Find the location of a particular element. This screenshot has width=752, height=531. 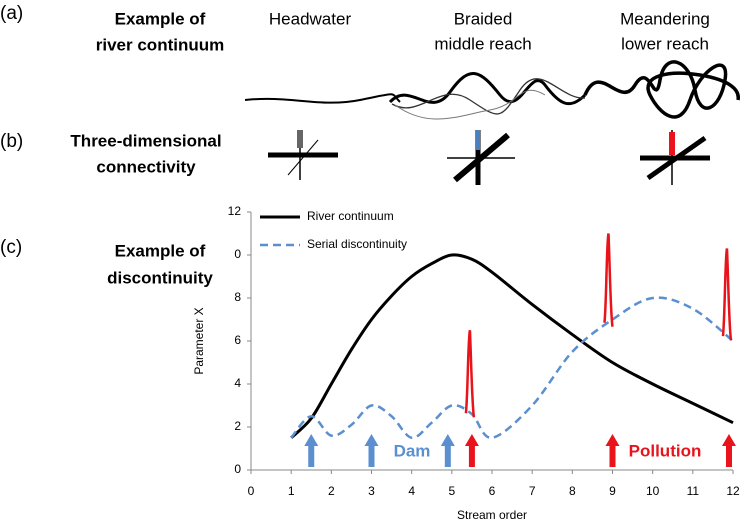

x-tick-label: 5 is located at coordinates (451, 491).